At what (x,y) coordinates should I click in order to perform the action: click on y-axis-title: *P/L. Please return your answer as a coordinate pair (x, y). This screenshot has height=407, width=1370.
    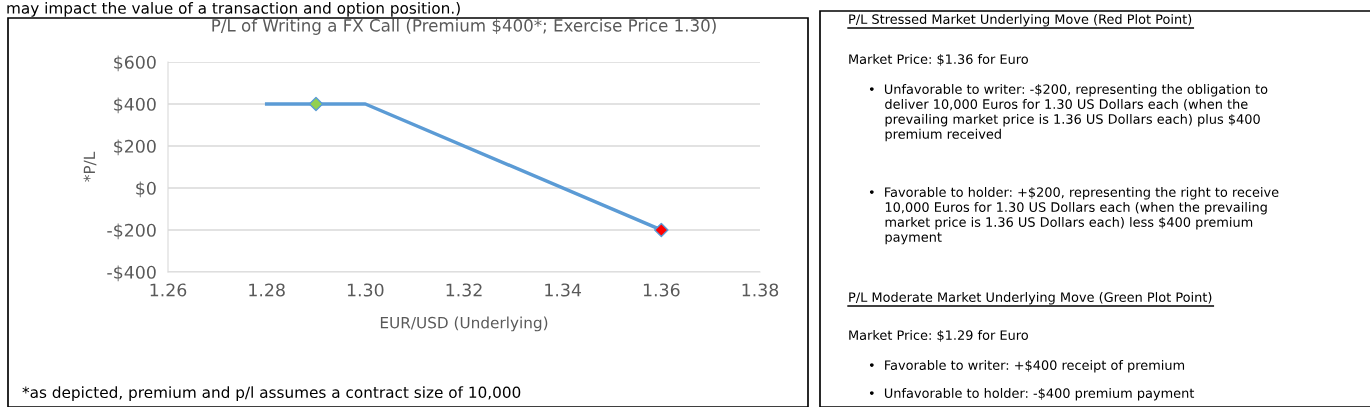
    Looking at the image, I should click on (90, 166).